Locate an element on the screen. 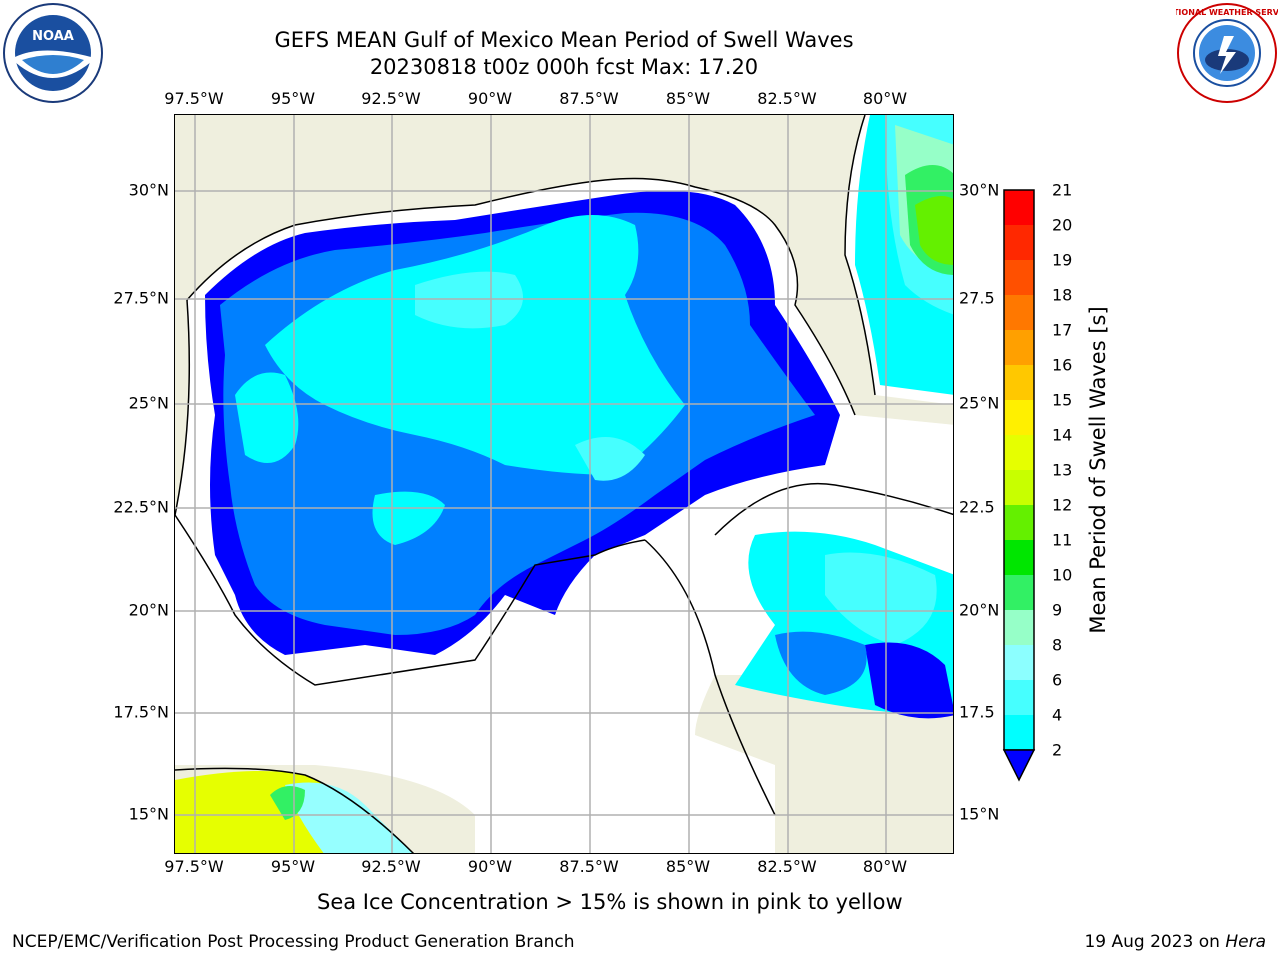 The width and height of the screenshot is (1280, 960). lat-label-right: 27.5 is located at coordinates (977, 298).